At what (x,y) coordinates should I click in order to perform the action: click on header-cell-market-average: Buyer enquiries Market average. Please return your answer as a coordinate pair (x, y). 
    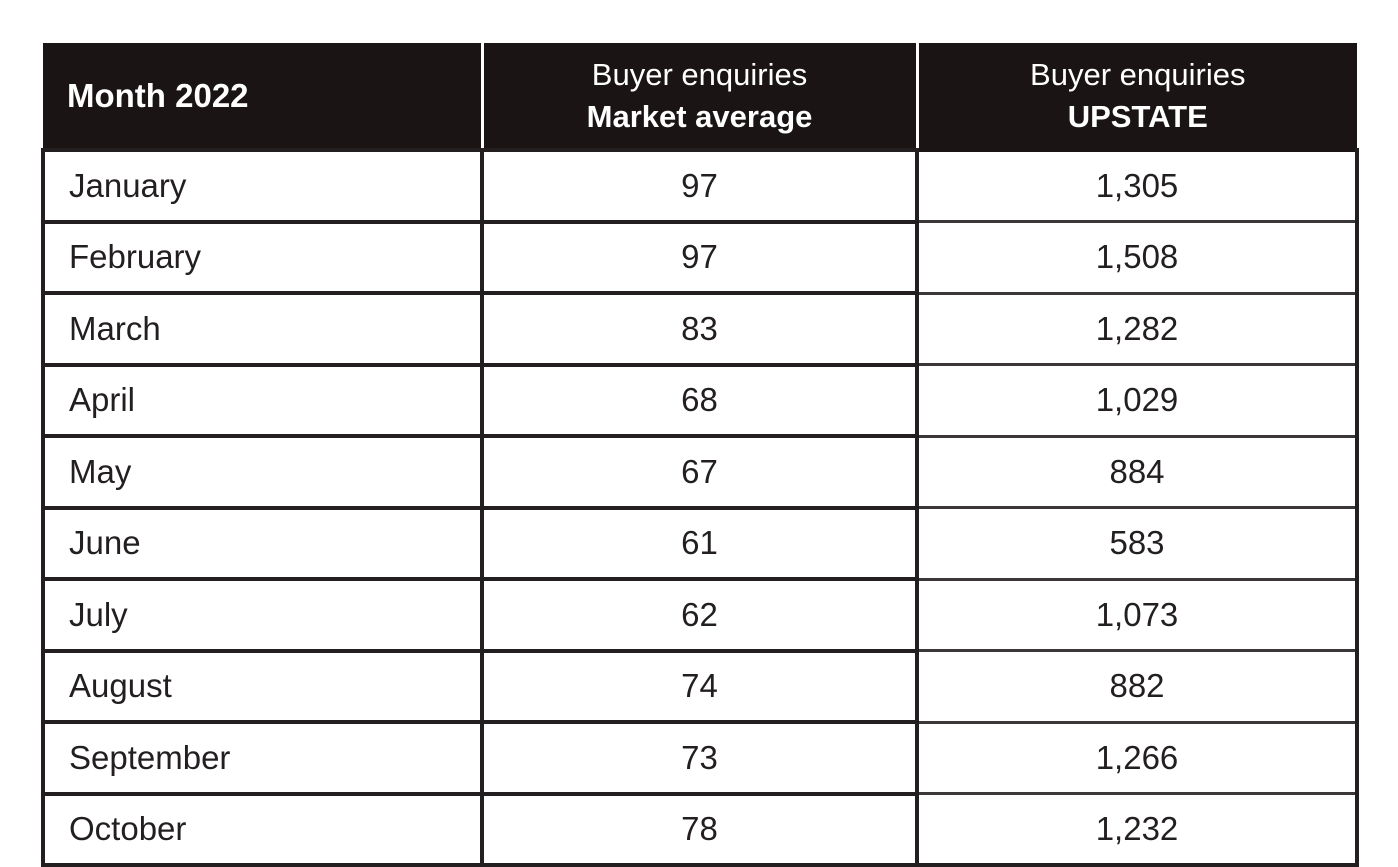
    Looking at the image, I should click on (700, 96).